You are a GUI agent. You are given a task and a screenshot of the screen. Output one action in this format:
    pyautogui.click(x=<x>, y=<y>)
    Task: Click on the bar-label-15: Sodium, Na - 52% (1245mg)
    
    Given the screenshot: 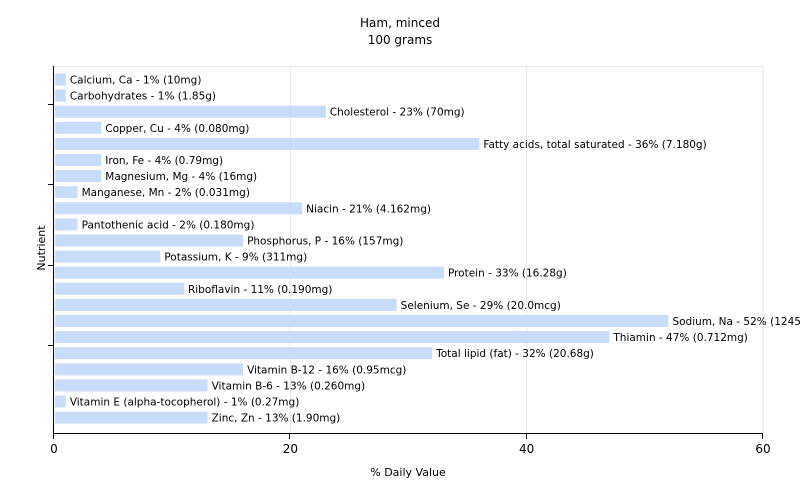 What is the action you would take?
    pyautogui.click(x=736, y=322)
    